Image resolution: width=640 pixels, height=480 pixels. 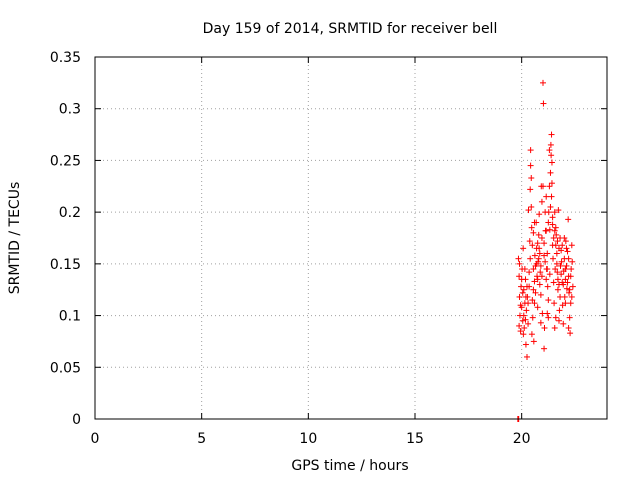 I want to click on y-tick-label: 0.35, so click(x=65, y=58).